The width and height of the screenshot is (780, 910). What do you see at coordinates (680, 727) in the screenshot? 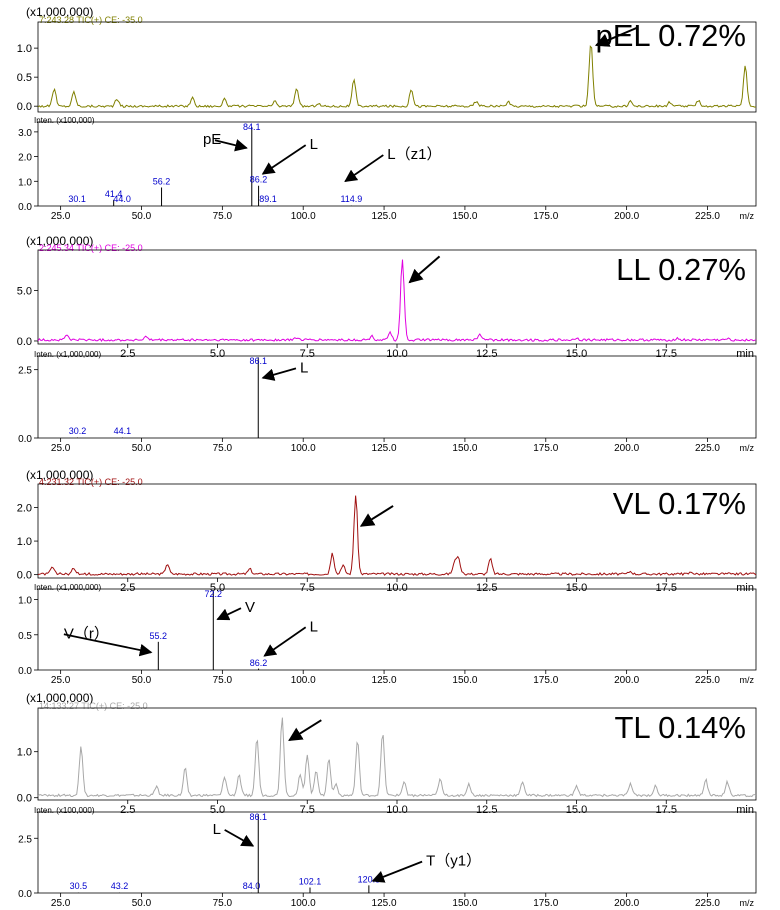
I see `peptide-label: TL 0.14%` at bounding box center [680, 727].